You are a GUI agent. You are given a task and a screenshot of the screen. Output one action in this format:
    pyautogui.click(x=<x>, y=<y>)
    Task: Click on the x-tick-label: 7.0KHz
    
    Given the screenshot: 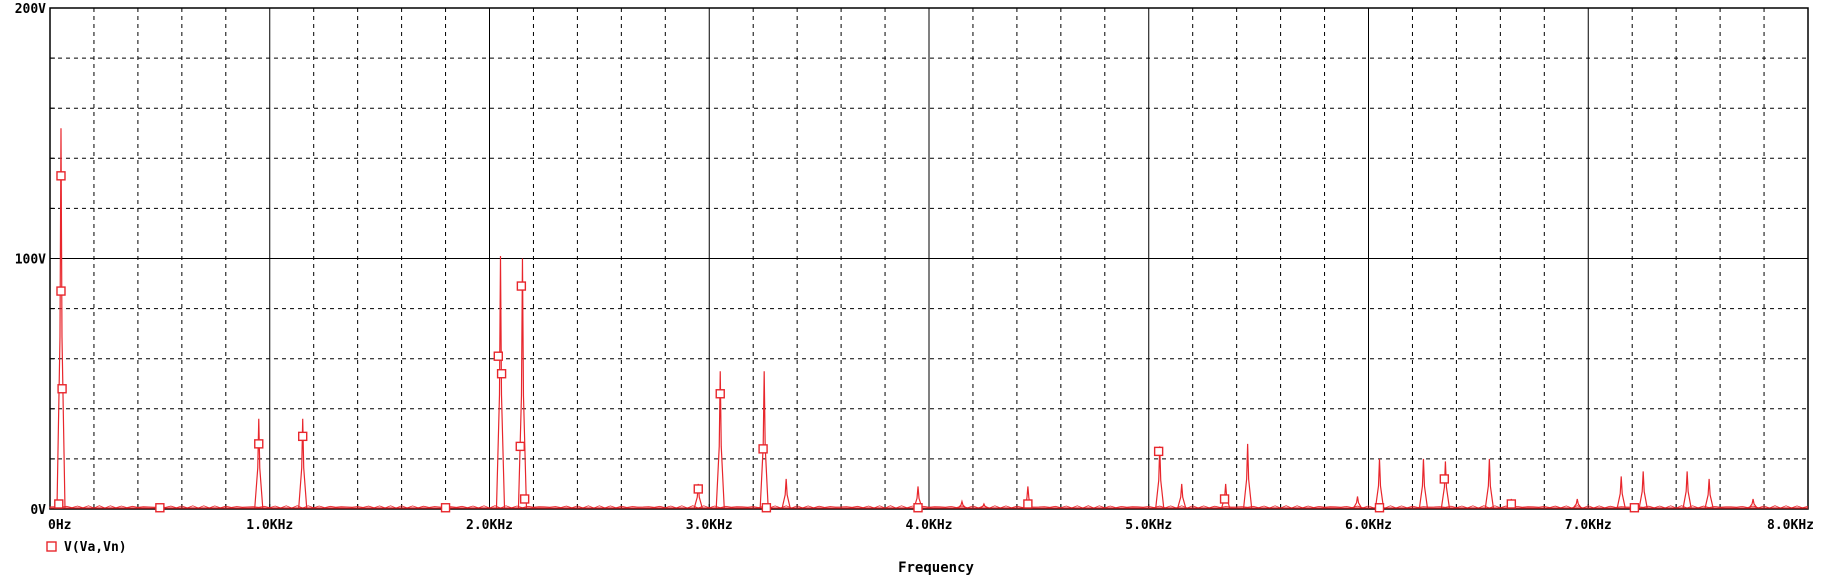 What is the action you would take?
    pyautogui.click(x=1588, y=525)
    